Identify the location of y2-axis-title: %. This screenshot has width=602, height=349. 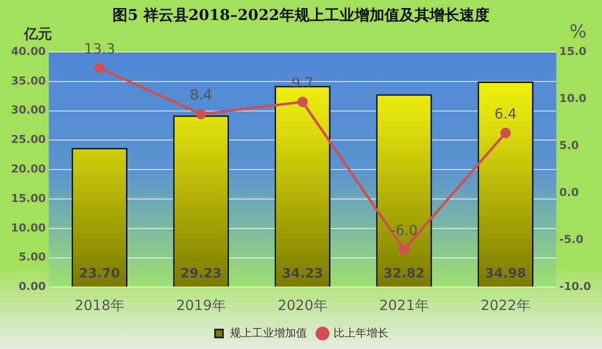
(578, 32).